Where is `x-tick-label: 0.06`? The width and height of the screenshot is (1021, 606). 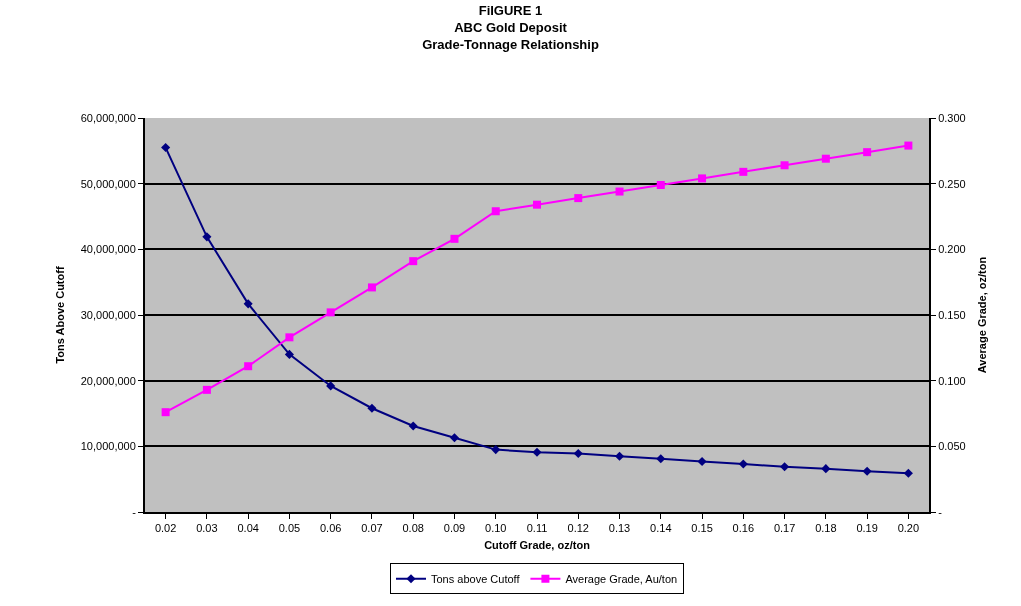
x-tick-label: 0.06 is located at coordinates (330, 528).